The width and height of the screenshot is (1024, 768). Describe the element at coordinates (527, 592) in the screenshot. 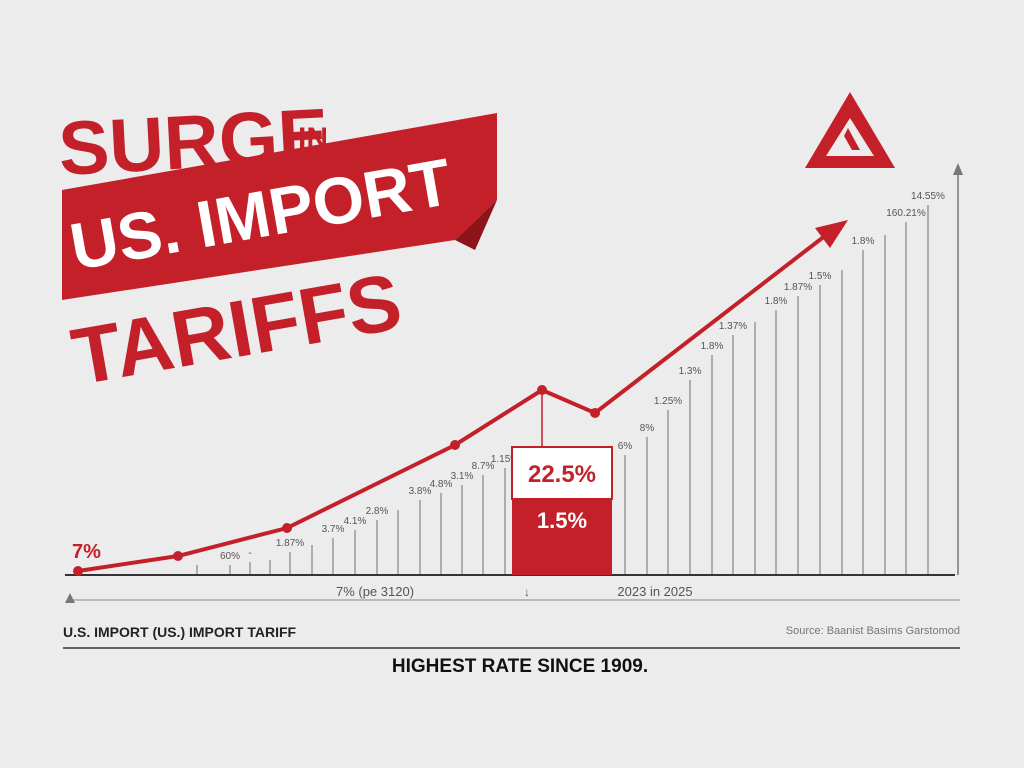

I see `down-arrow: ↓` at that location.